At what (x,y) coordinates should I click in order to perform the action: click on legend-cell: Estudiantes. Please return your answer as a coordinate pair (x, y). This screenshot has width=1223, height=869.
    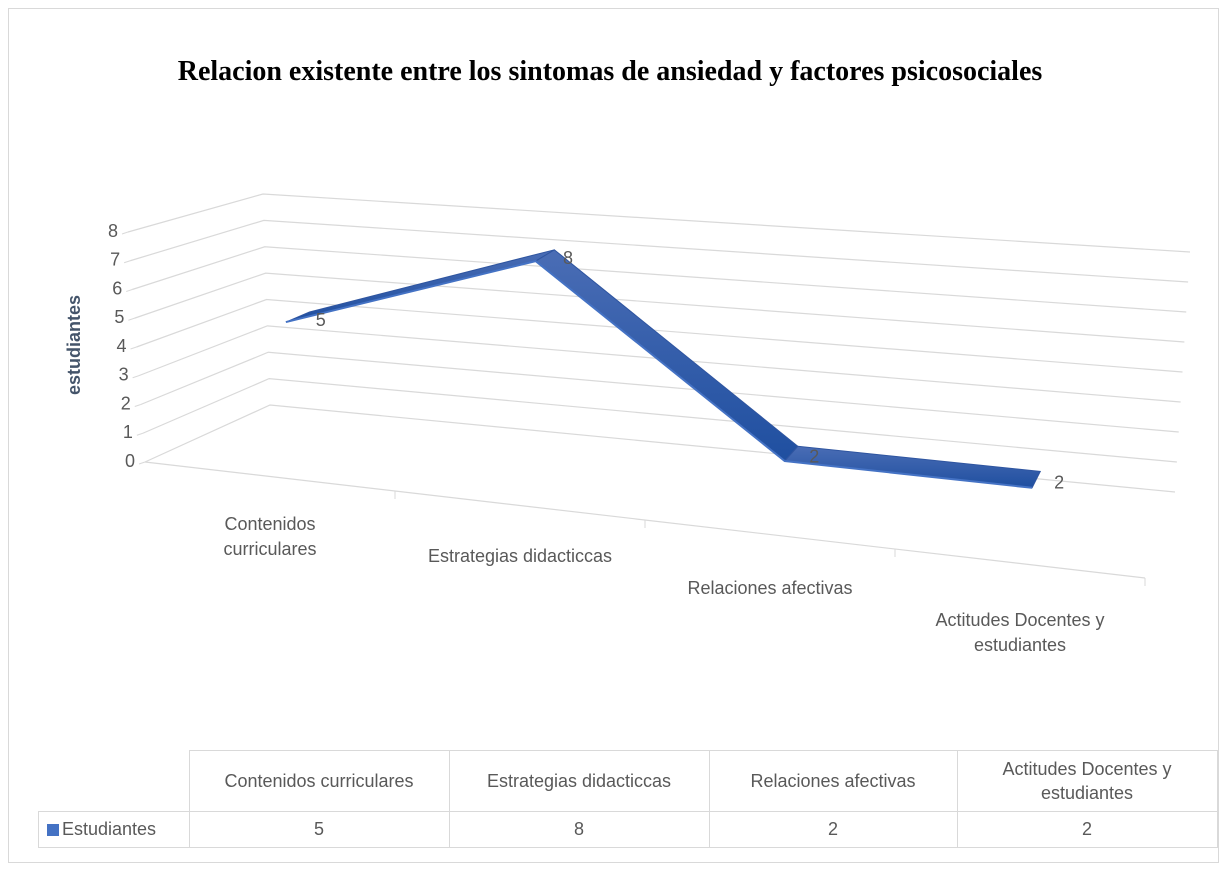
    Looking at the image, I should click on (114, 829).